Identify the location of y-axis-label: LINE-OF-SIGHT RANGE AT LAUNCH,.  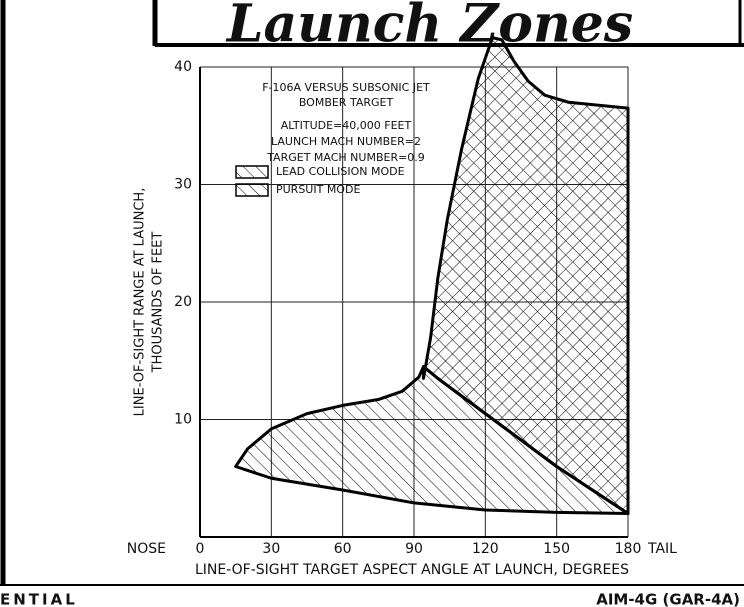
(140, 302).